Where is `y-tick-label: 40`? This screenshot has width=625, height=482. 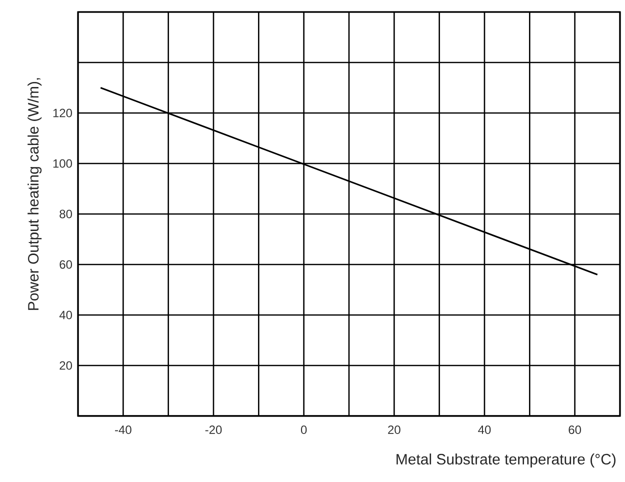 y-tick-label: 40 is located at coordinates (65, 315).